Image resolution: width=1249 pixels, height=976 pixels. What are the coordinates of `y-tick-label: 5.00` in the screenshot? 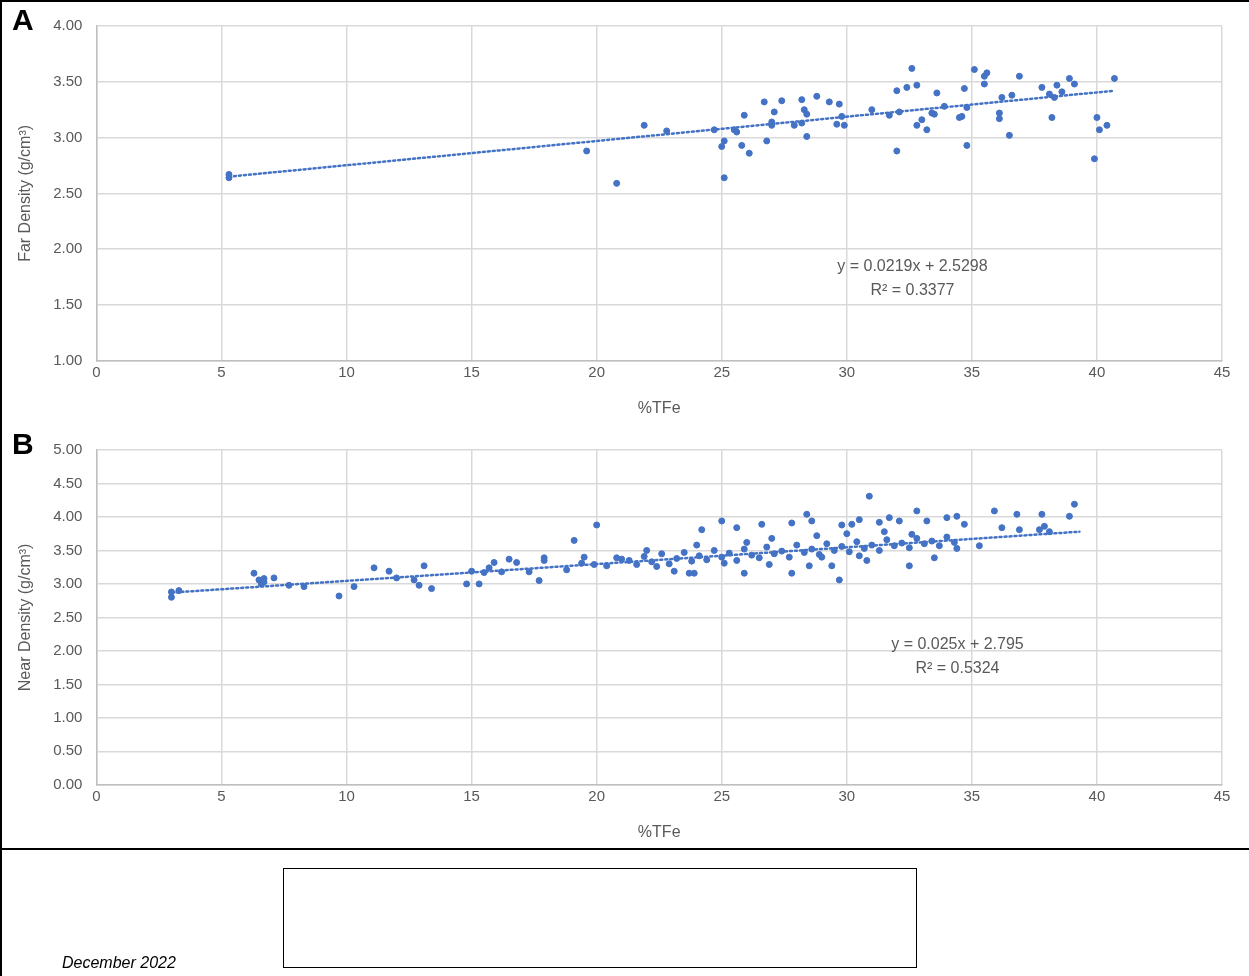 It's located at (68, 449).